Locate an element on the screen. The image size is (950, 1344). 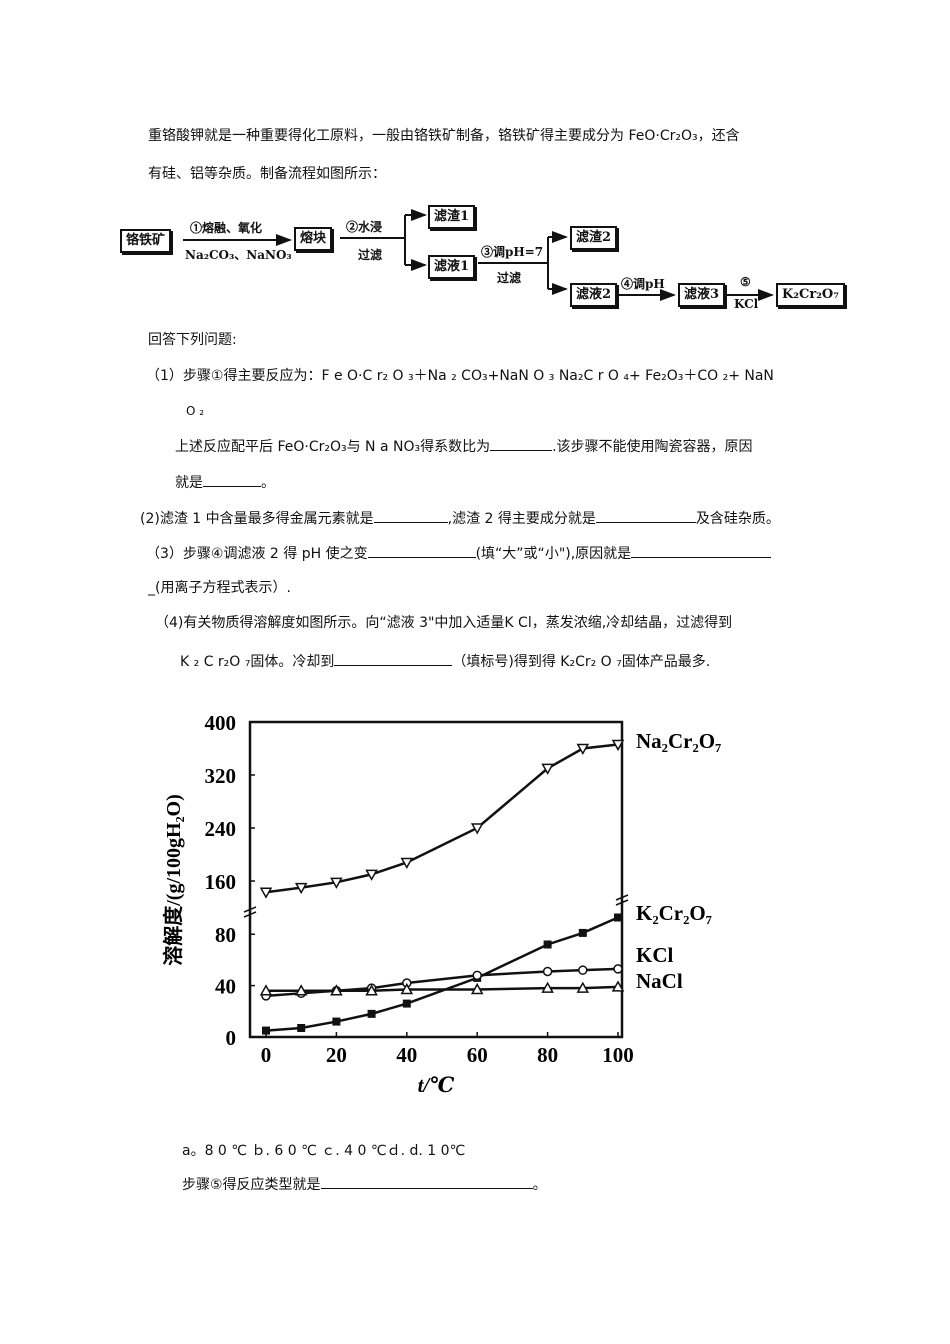
x-tick-label: 20 is located at coordinates (336, 1055).